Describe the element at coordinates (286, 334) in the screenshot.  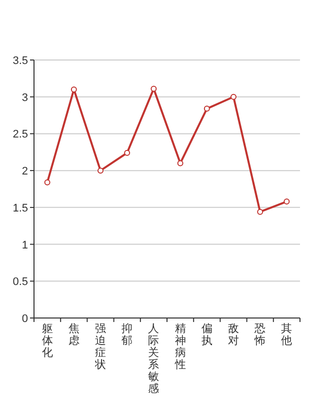
I see `x-tick-label: 其他` at that location.